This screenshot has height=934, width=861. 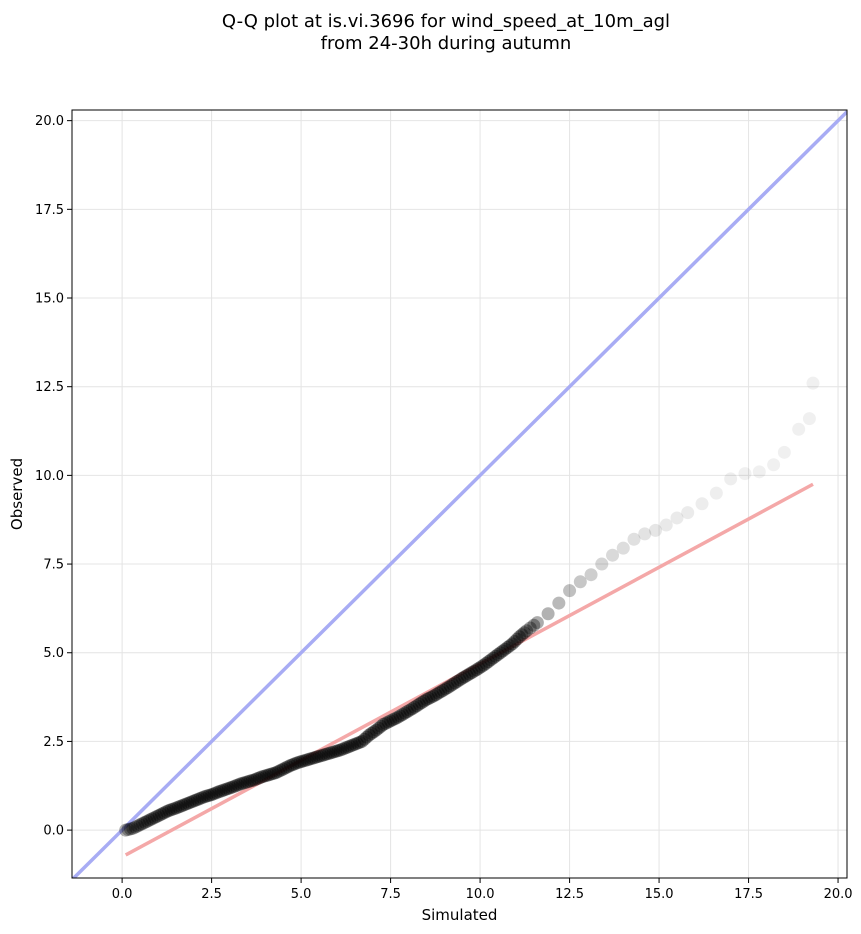 What do you see at coordinates (446, 43) in the screenshot?
I see `title-line-2: from 24-30h during autumn` at bounding box center [446, 43].